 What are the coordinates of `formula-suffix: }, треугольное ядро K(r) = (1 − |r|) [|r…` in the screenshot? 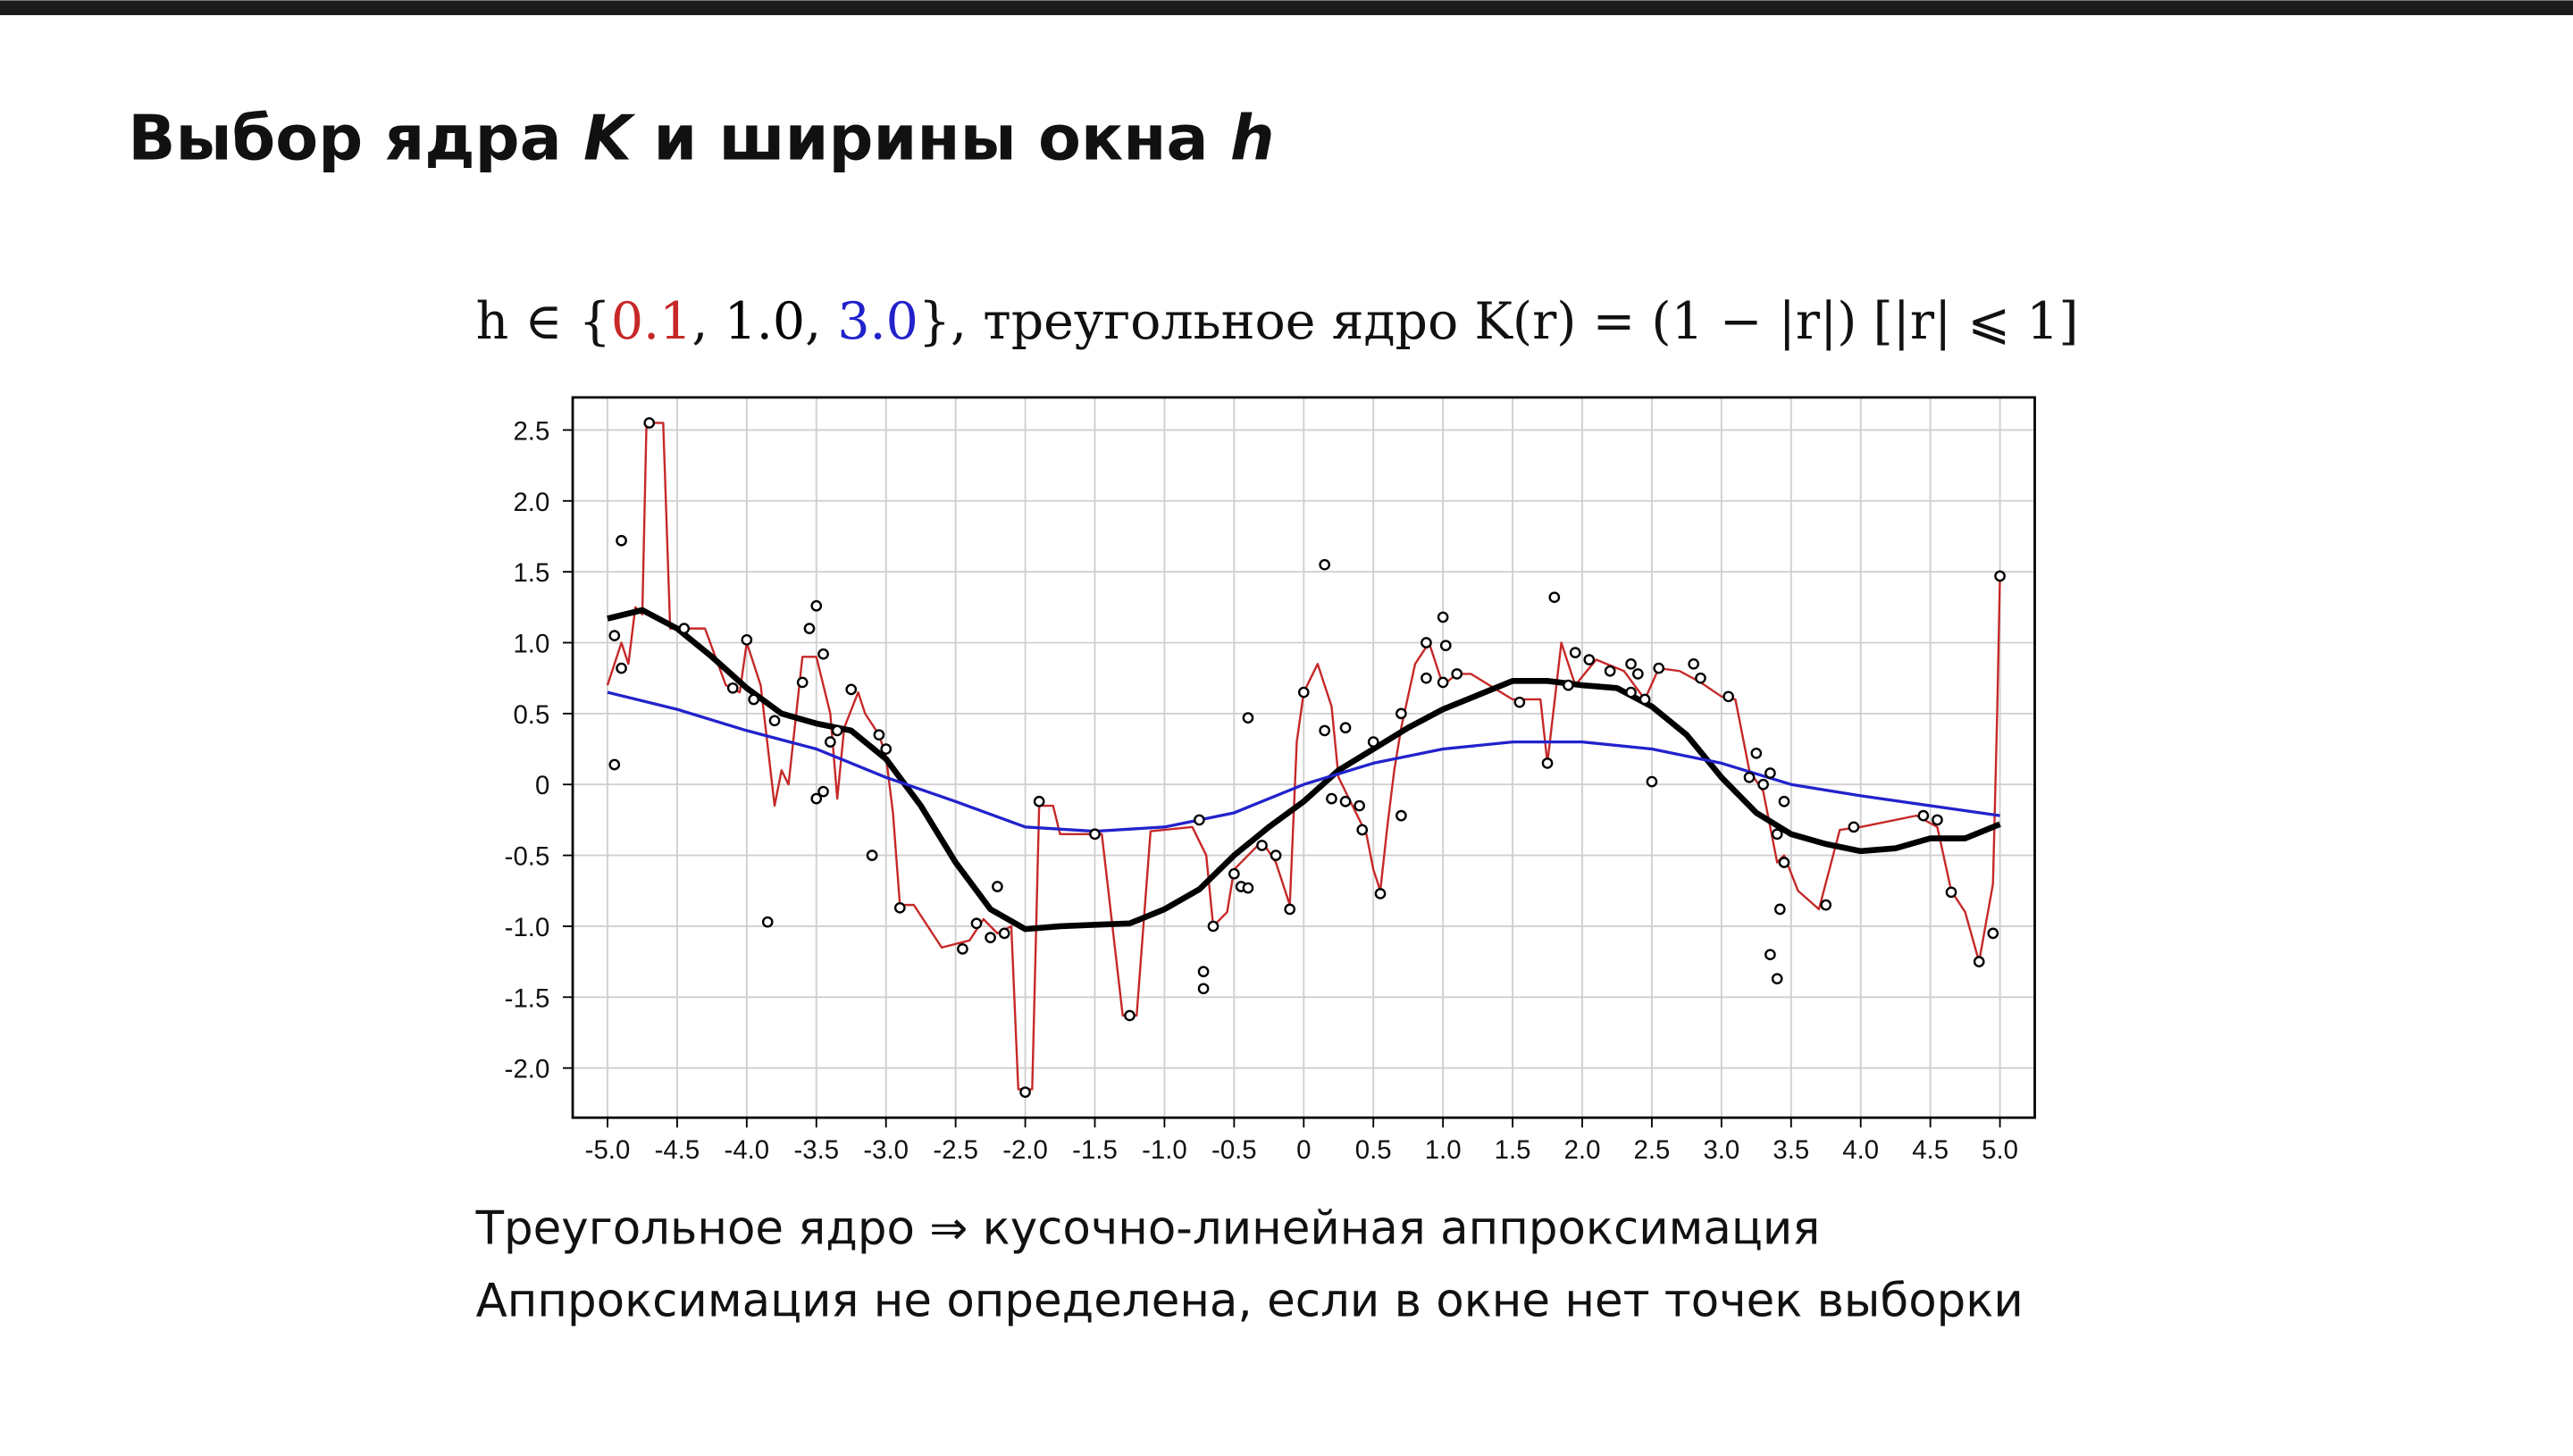 It's located at (1498, 321).